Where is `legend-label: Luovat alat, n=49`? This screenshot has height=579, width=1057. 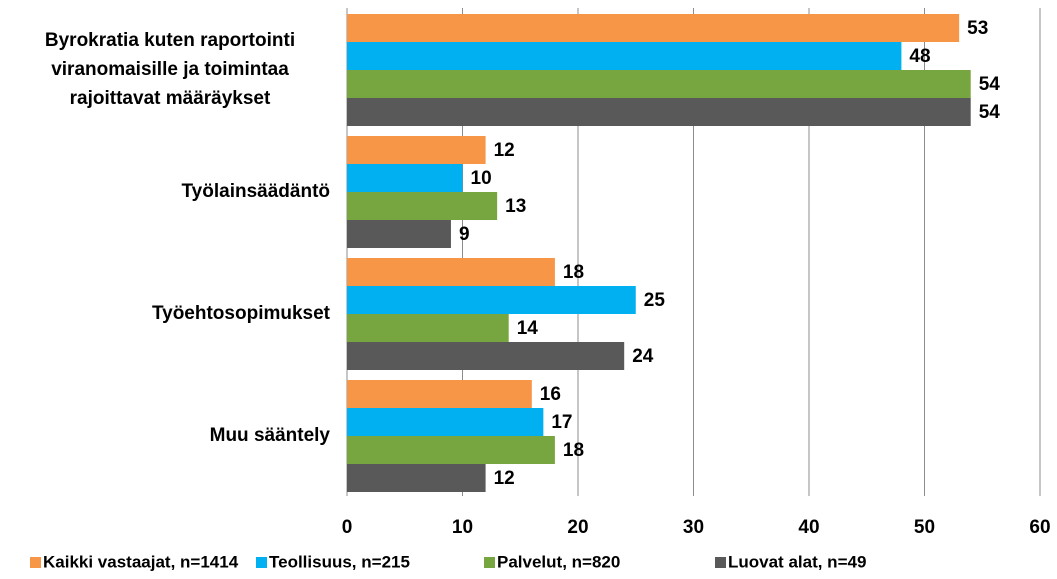 legend-label: Luovat alat, n=49 is located at coordinates (797, 561).